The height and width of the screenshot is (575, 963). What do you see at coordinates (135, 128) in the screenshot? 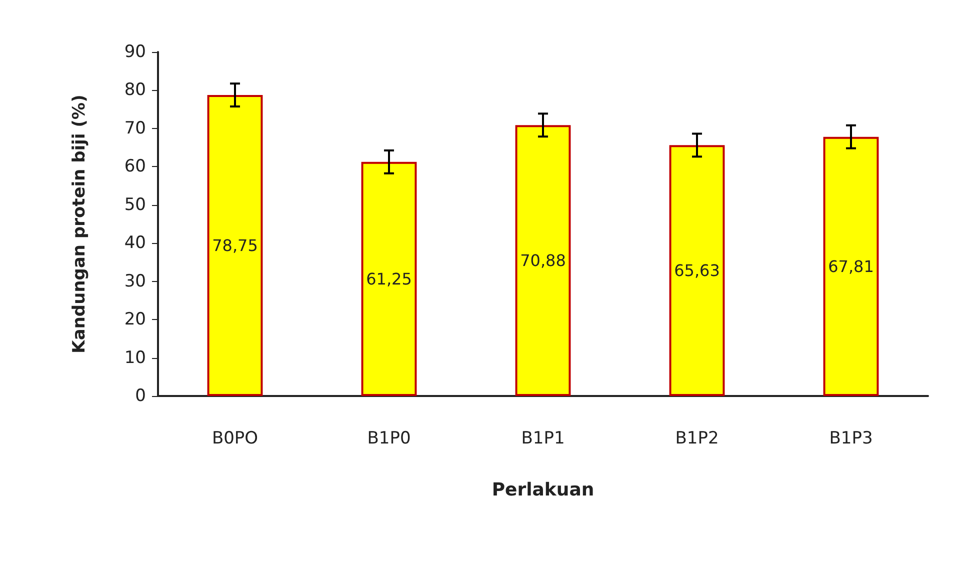
I see `y-tick-label: 70` at bounding box center [135, 128].